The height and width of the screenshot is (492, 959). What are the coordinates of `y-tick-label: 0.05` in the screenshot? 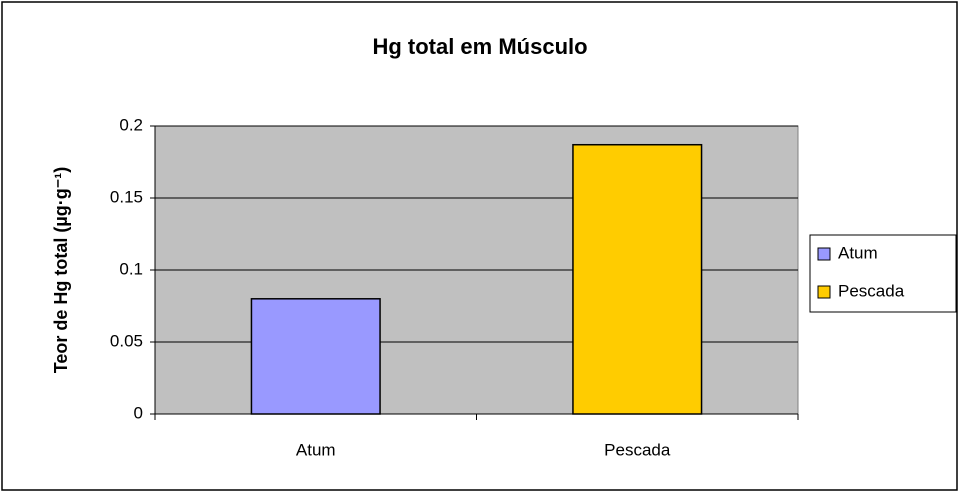 It's located at (126, 340).